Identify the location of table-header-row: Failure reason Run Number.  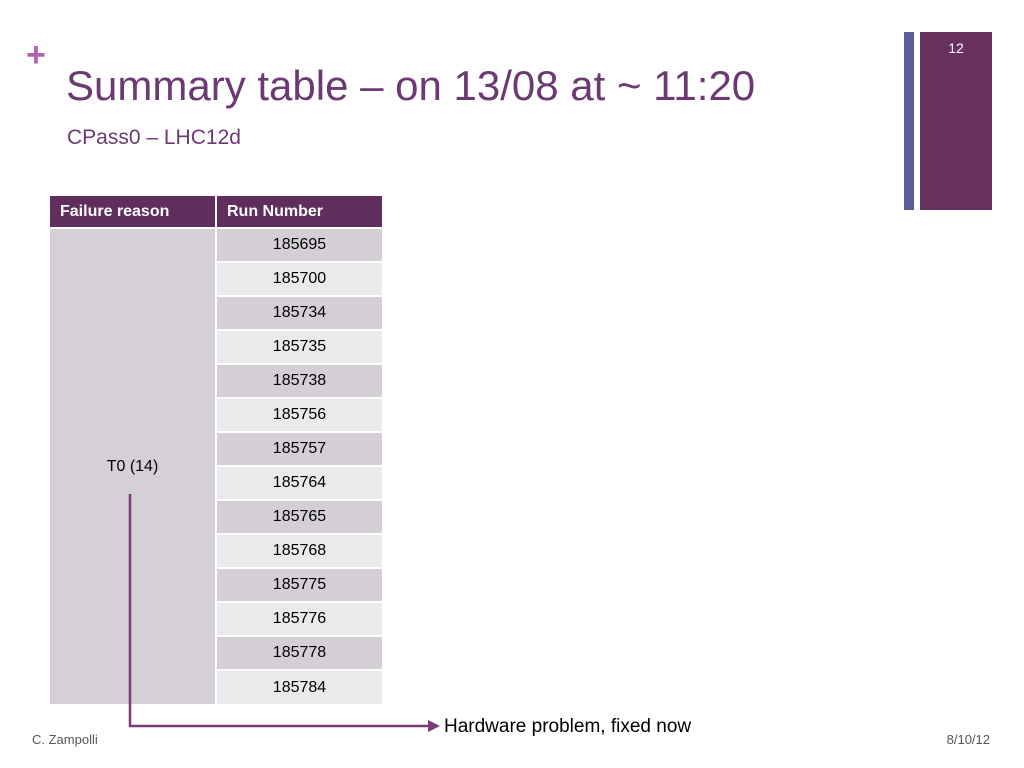
(216, 212).